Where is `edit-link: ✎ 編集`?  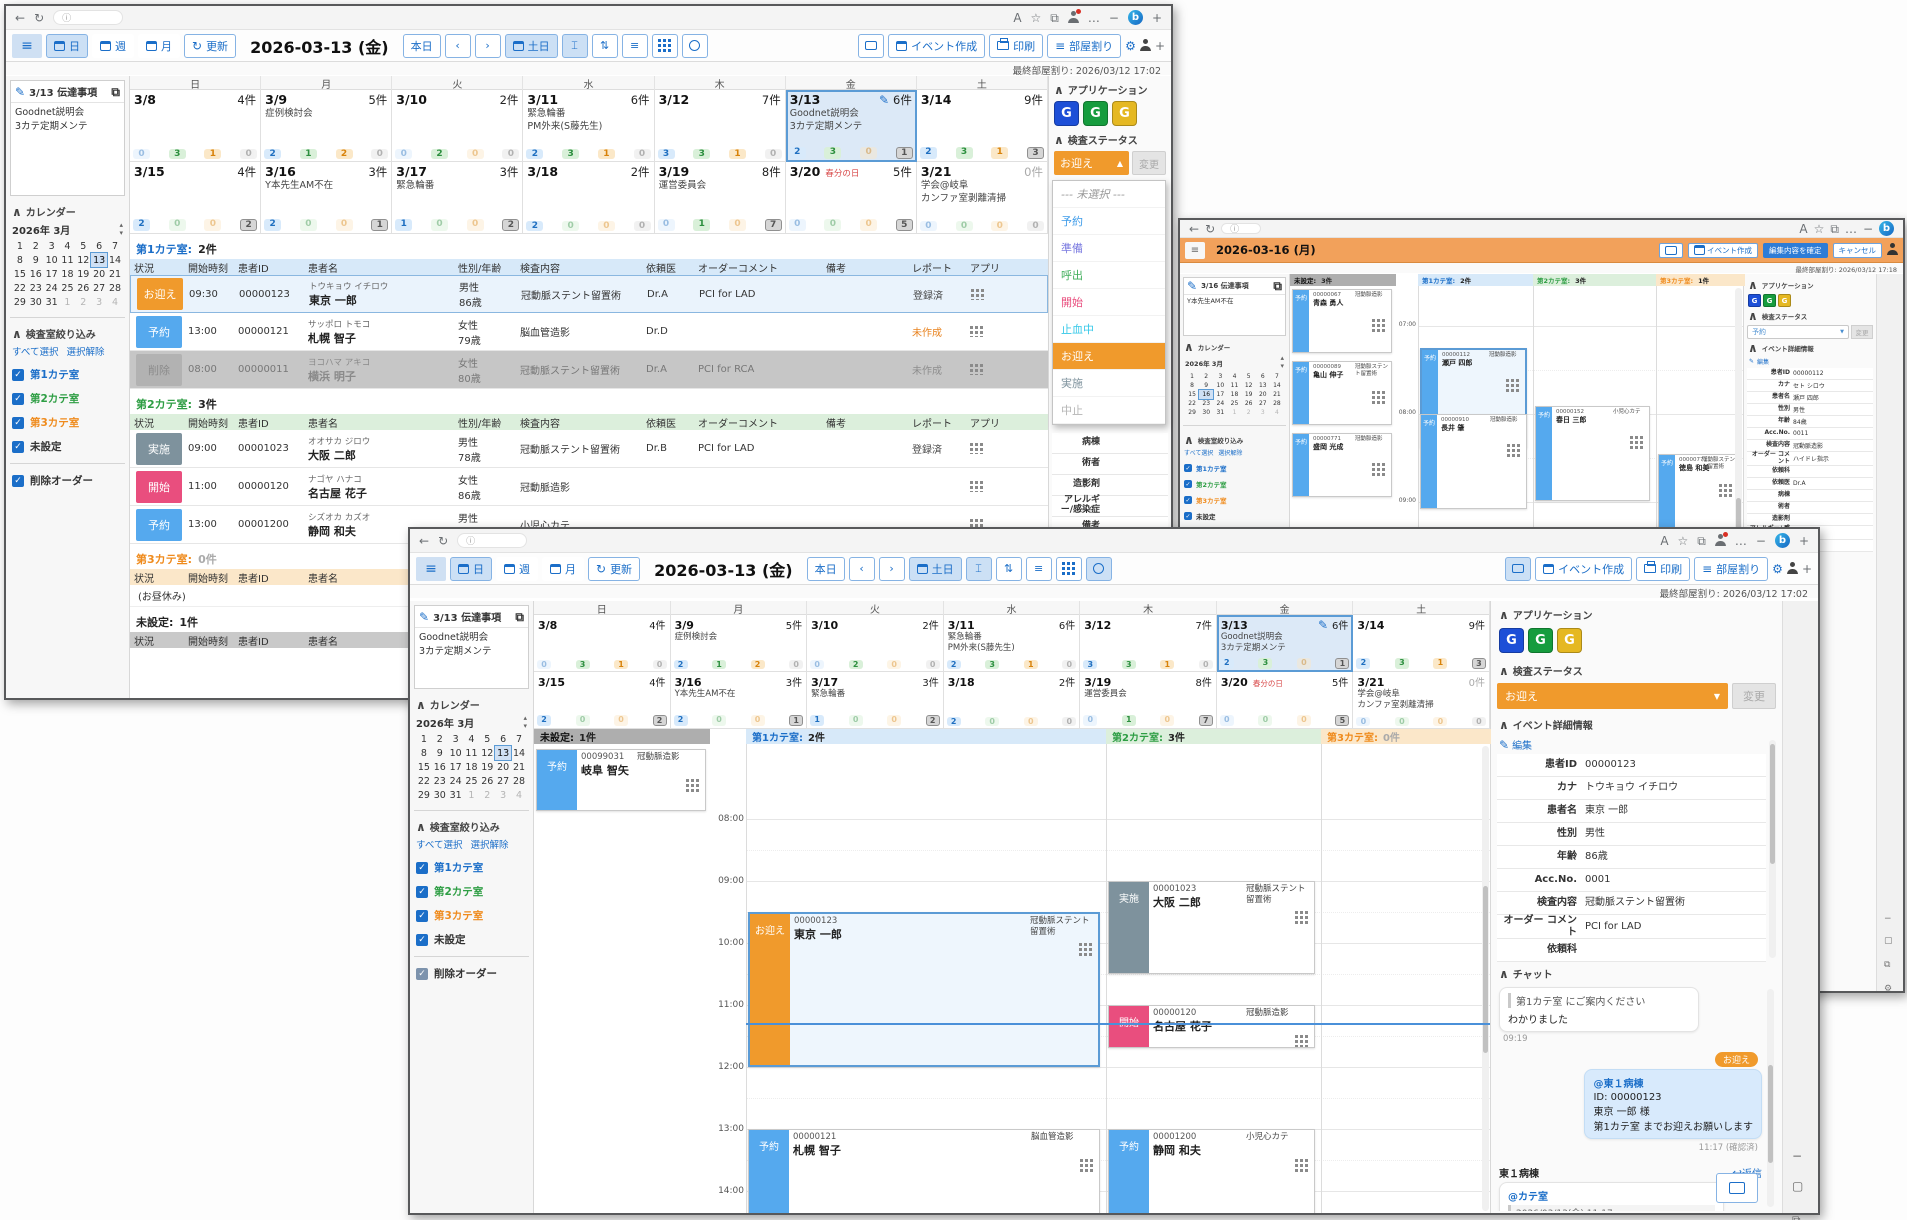 edit-link: ✎ 編集 is located at coordinates (1516, 745).